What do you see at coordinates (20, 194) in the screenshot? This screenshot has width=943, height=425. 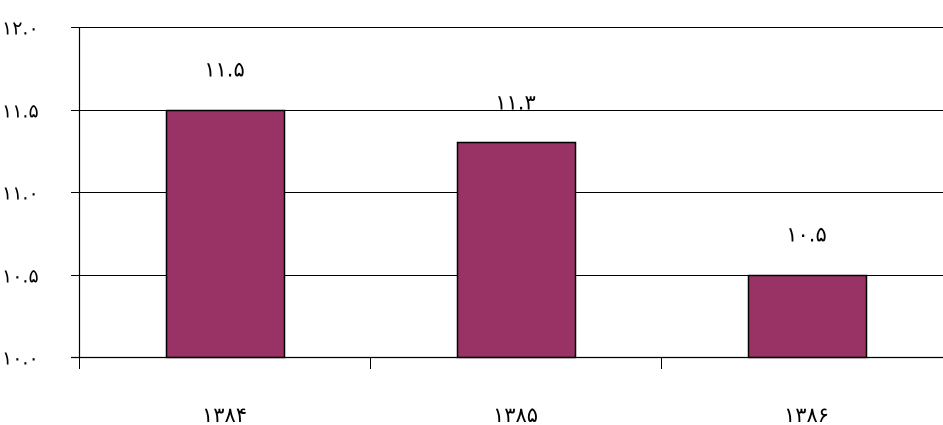 I see `y-tick-label: ۱۱.۰` at bounding box center [20, 194].